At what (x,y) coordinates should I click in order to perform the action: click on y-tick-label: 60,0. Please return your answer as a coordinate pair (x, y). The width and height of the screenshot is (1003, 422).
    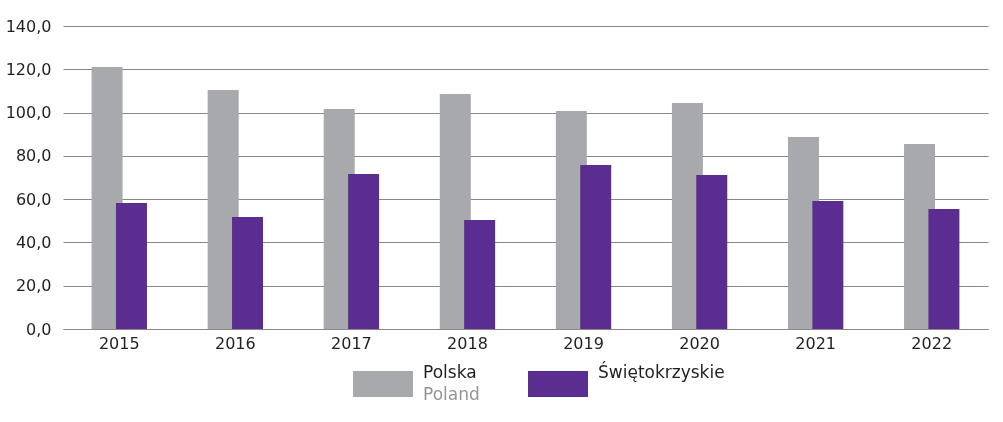
    Looking at the image, I should click on (33, 199).